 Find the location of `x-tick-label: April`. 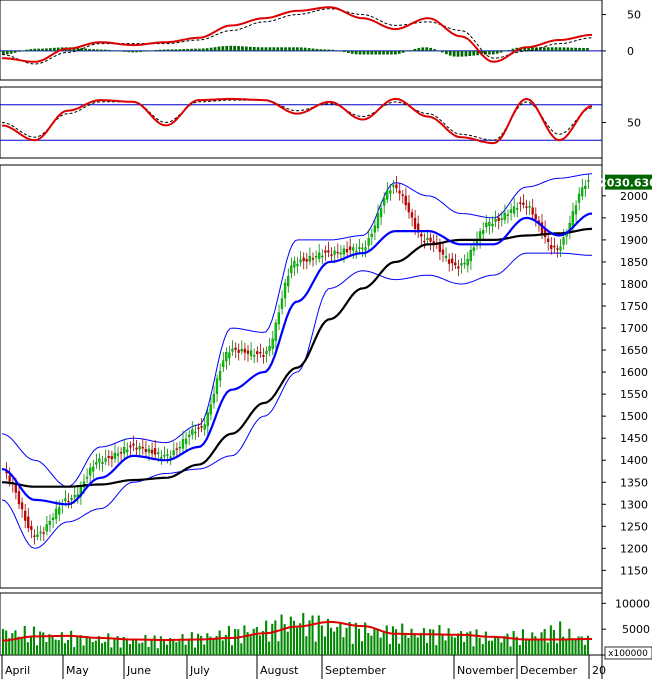

x-tick-label: April is located at coordinates (17, 670).